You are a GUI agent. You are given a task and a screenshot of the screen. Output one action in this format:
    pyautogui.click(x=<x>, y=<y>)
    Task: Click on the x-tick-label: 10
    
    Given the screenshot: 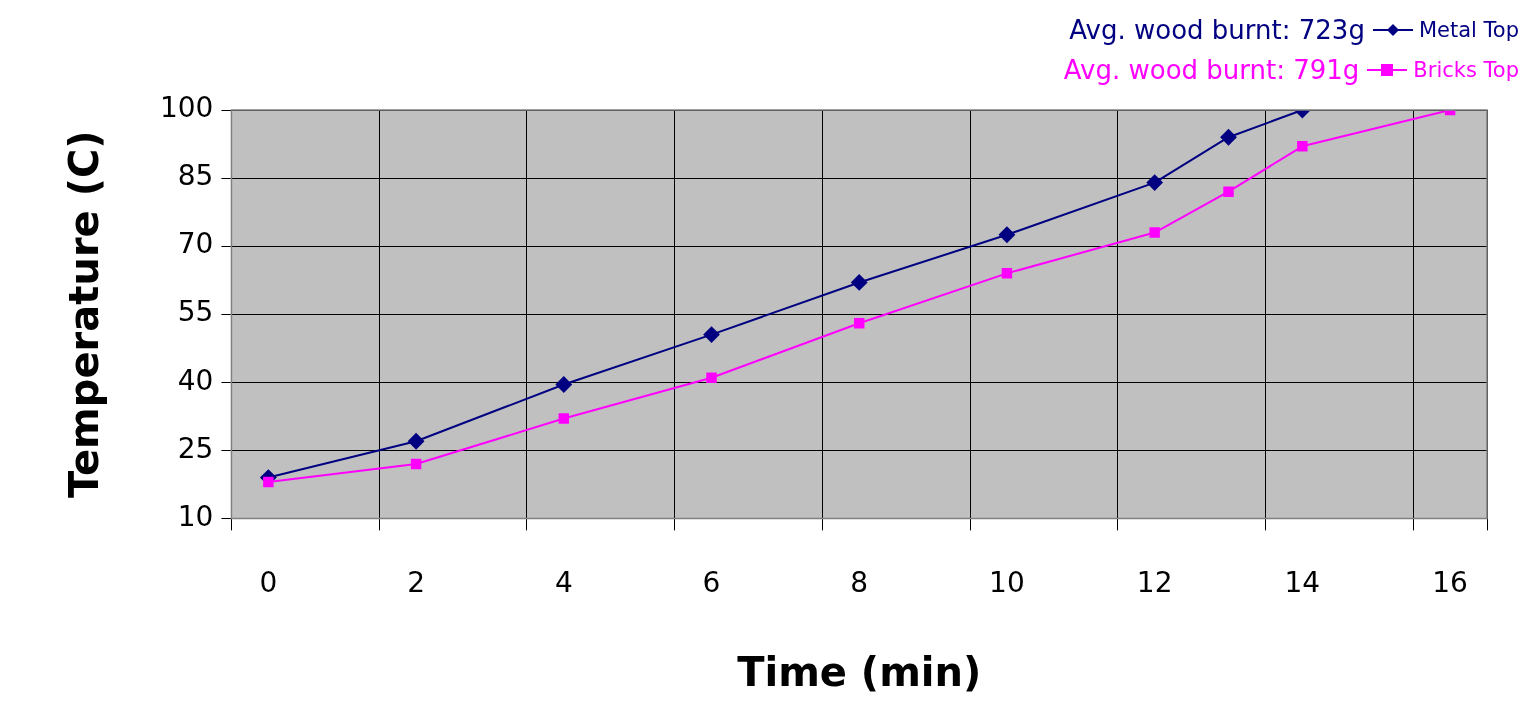 What is the action you would take?
    pyautogui.click(x=1007, y=583)
    